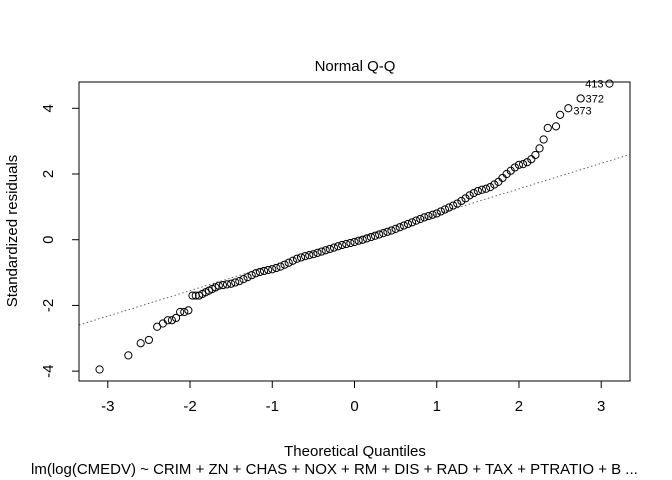 The image size is (672, 480). Describe the element at coordinates (582, 111) in the screenshot. I see `point-annotation: 373` at that location.